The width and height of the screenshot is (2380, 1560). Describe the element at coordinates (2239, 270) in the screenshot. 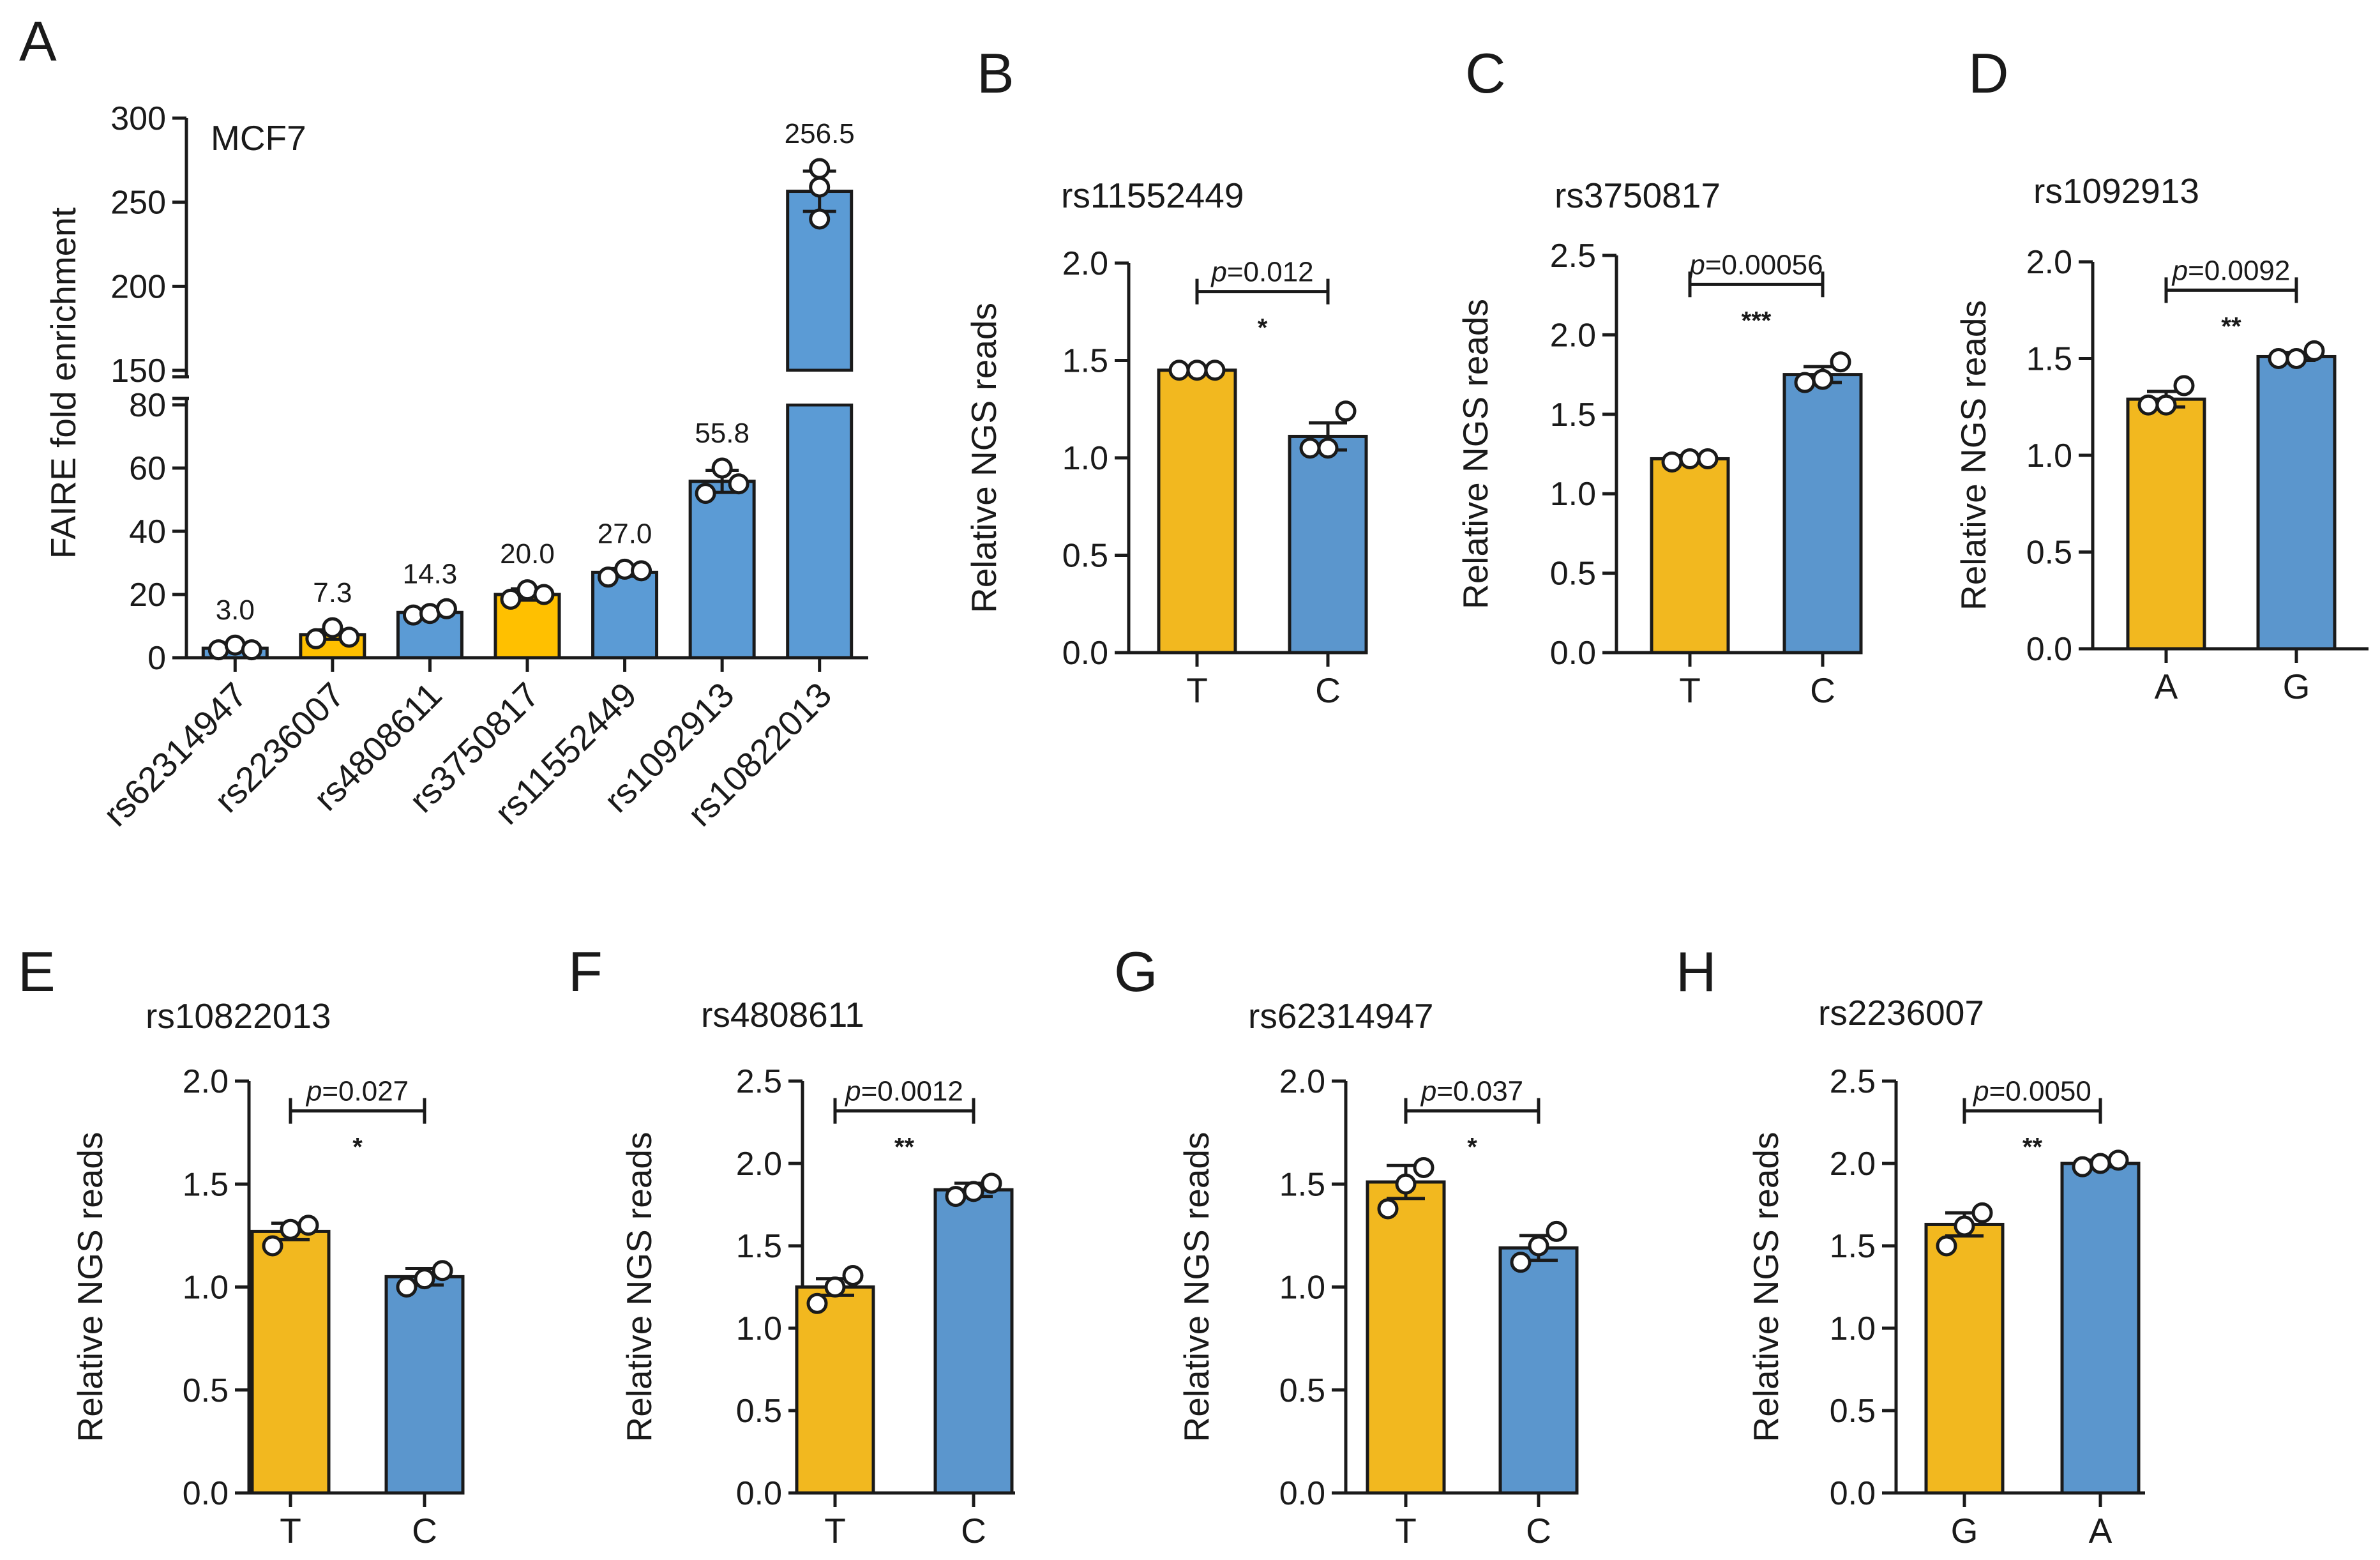

I see `p-value: =0.0092` at that location.